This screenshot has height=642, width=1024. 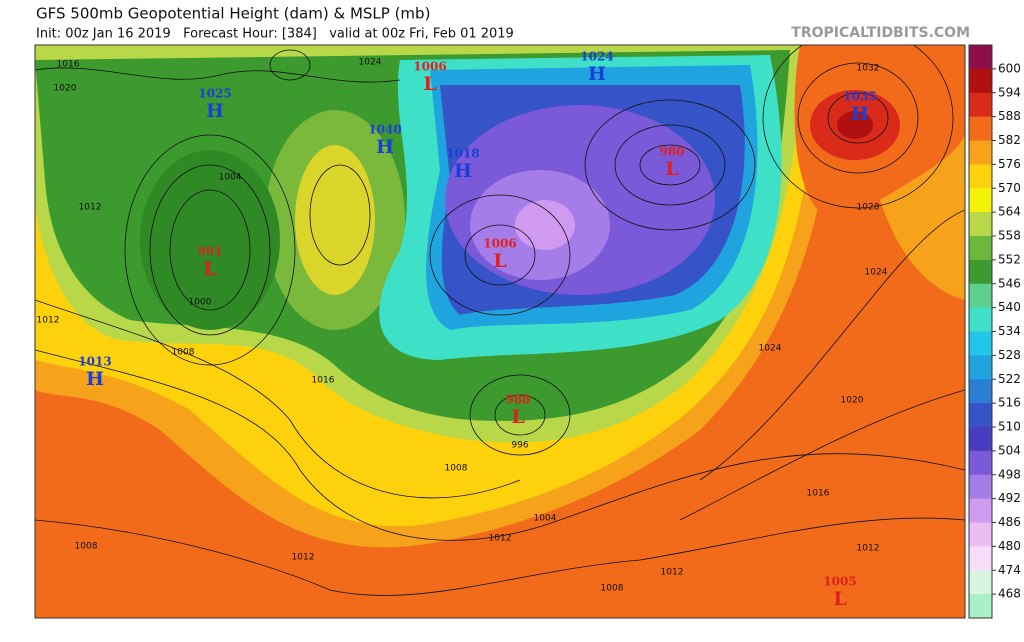 I want to click on colorbar-label: 546, so click(x=1009, y=283).